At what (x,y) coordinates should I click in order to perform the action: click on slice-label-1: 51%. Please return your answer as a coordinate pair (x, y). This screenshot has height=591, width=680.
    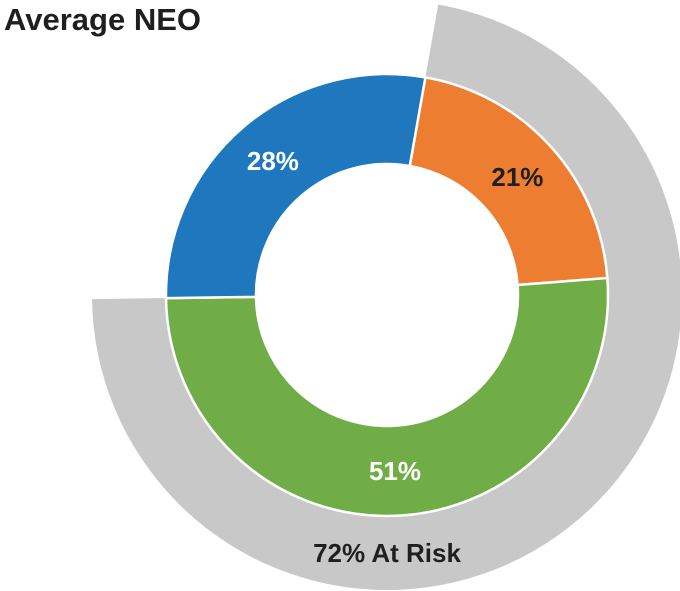
    Looking at the image, I should click on (395, 471).